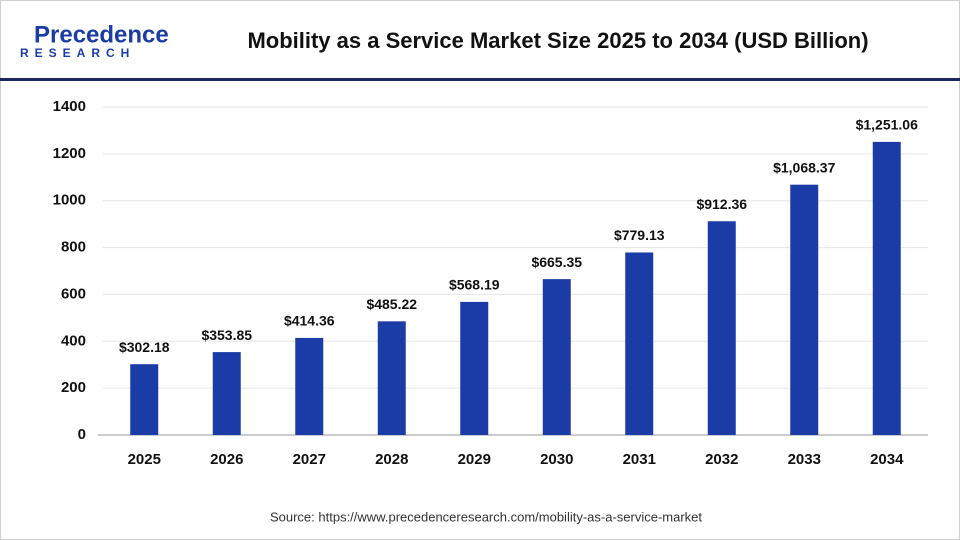 The height and width of the screenshot is (540, 960). What do you see at coordinates (480, 79) in the screenshot?
I see `header-rule` at bounding box center [480, 79].